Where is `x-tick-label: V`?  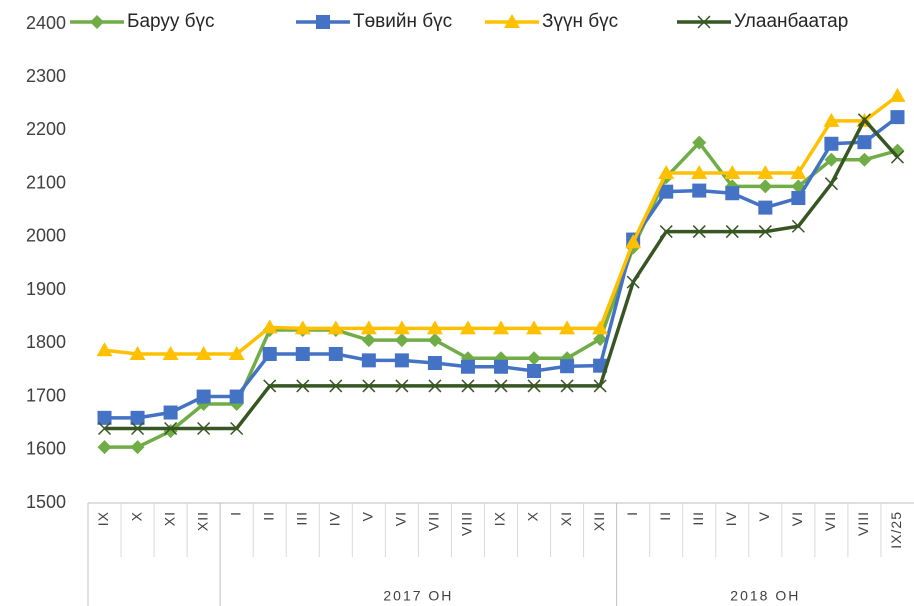
x-tick-label: V is located at coordinates (764, 516).